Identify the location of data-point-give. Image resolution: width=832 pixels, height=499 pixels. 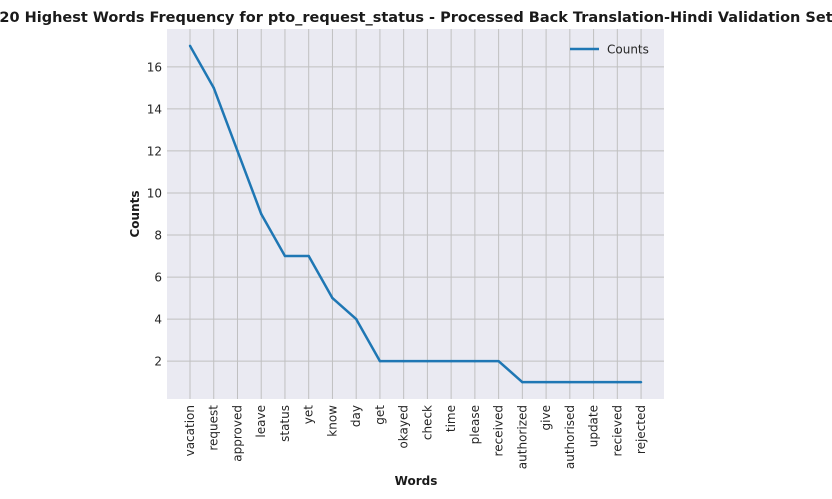
(546, 382).